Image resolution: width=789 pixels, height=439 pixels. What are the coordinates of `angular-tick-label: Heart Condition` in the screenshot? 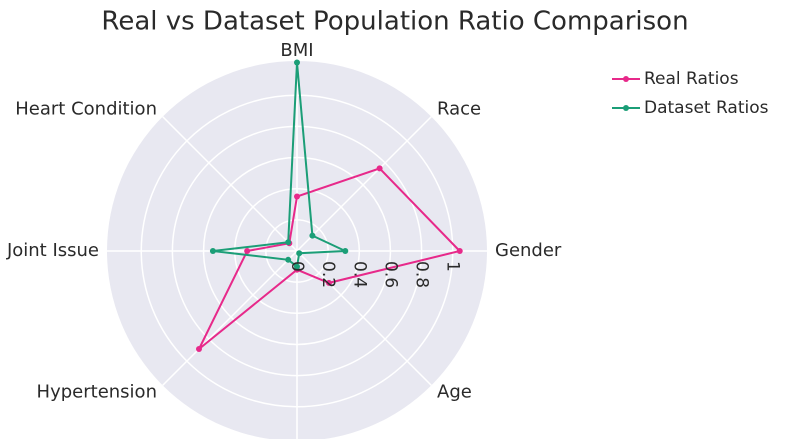 It's located at (86, 109).